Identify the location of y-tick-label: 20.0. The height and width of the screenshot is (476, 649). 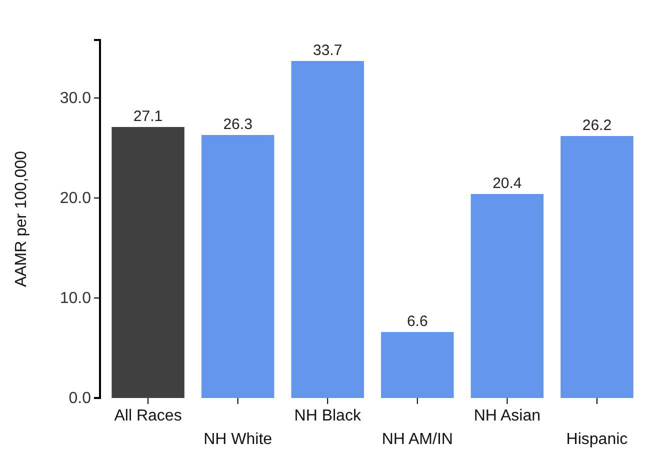
(76, 199).